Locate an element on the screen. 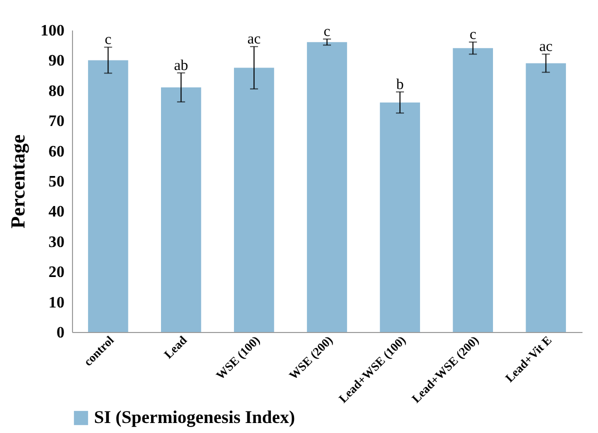  y-tick-label: 30 is located at coordinates (56, 242).